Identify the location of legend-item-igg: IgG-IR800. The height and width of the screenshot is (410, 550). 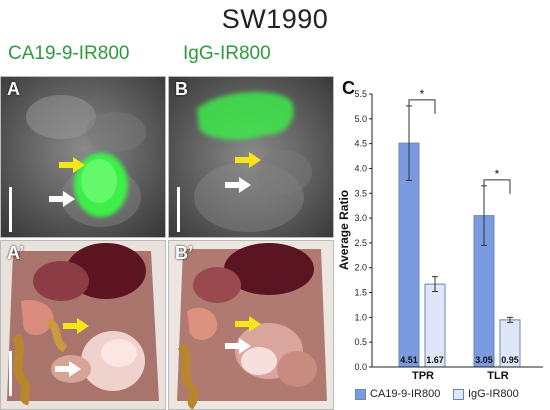
(486, 394).